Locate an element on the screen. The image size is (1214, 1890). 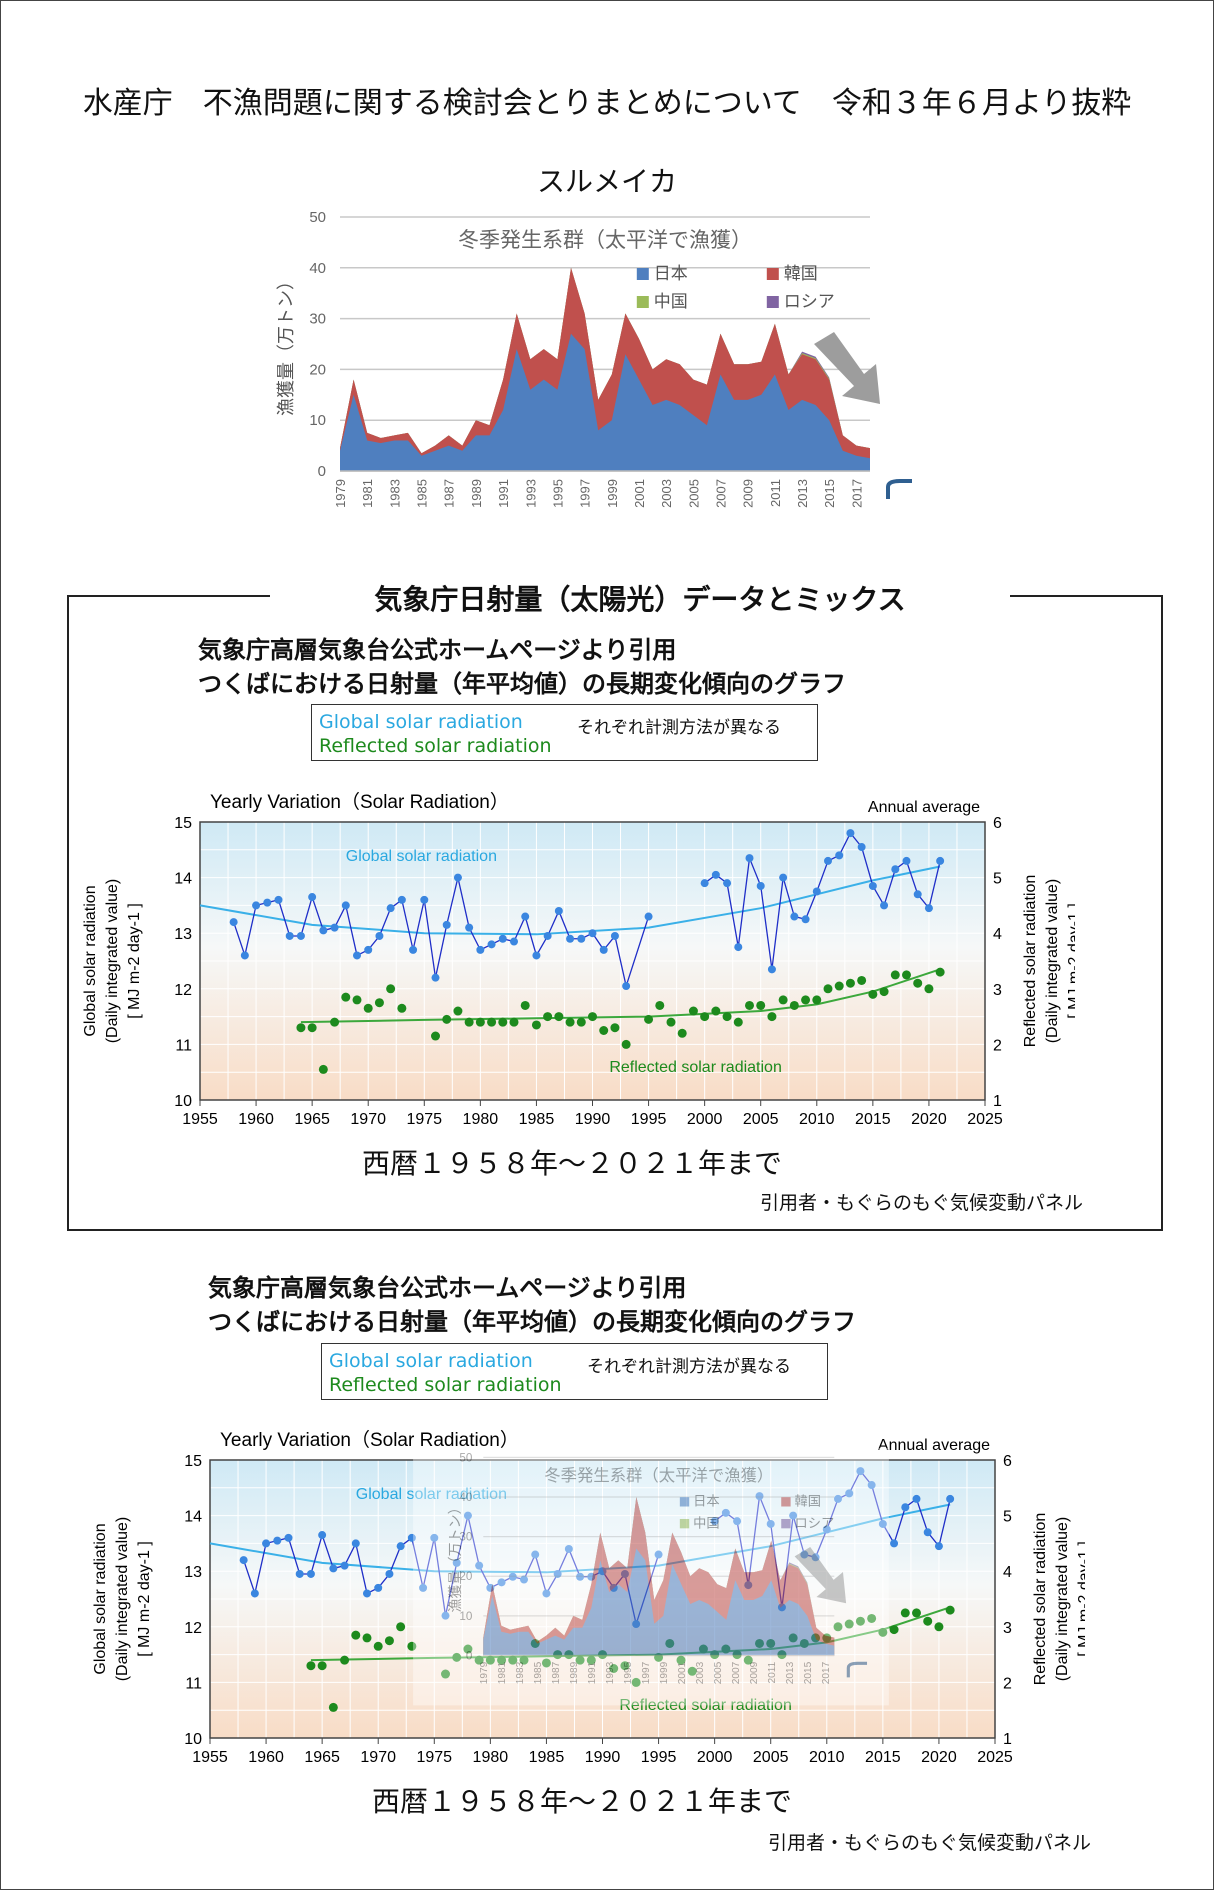
x-tick-label: 2025 is located at coordinates (995, 1757).